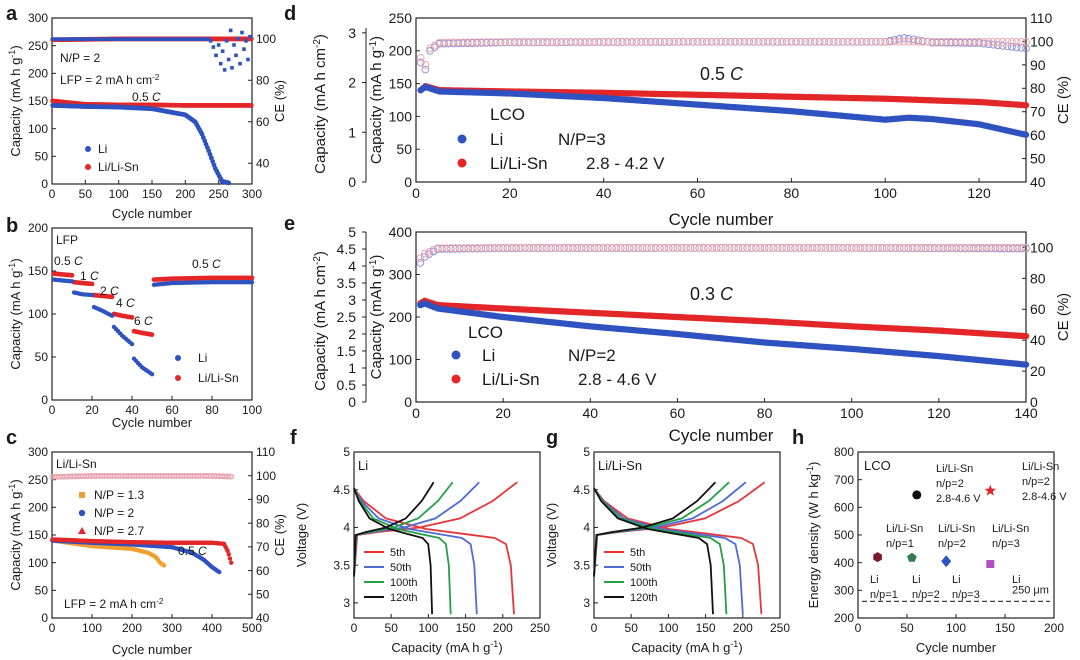 This screenshot has height=660, width=1080. I want to click on y2-tick-label: 100, so click(1042, 247).